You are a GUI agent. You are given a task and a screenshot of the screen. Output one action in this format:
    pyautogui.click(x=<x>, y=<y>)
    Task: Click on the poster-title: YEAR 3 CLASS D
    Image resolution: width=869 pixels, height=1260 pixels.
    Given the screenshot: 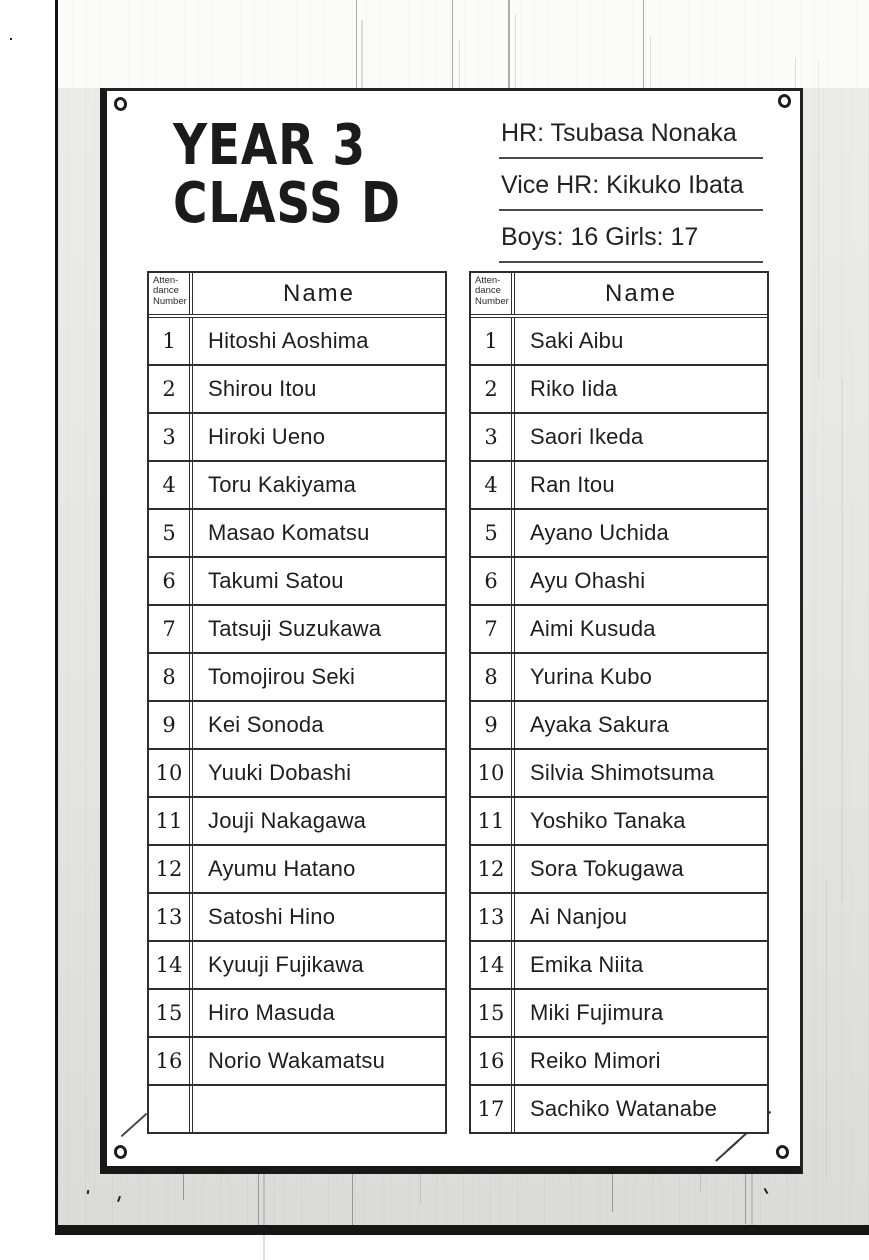 What is the action you would take?
    pyautogui.click(x=287, y=174)
    